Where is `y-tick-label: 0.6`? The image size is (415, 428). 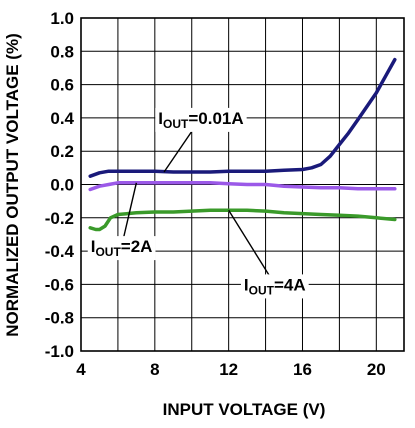 y-tick-label: 0.6 is located at coordinates (62, 85).